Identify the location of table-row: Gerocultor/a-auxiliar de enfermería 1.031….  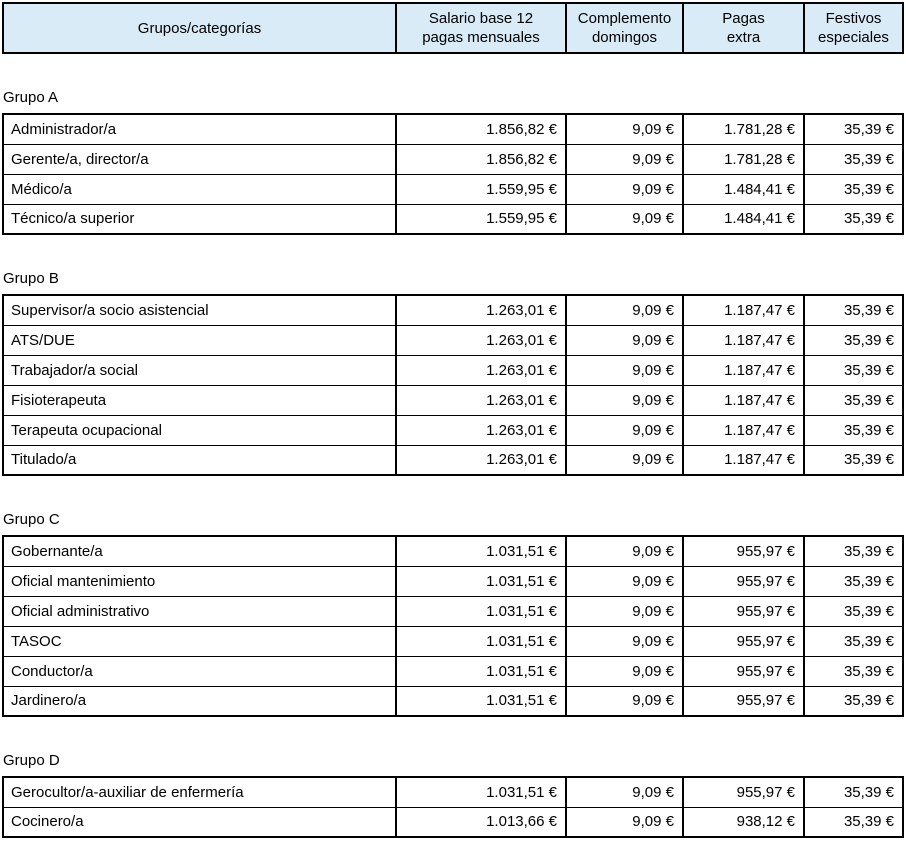
(453, 792).